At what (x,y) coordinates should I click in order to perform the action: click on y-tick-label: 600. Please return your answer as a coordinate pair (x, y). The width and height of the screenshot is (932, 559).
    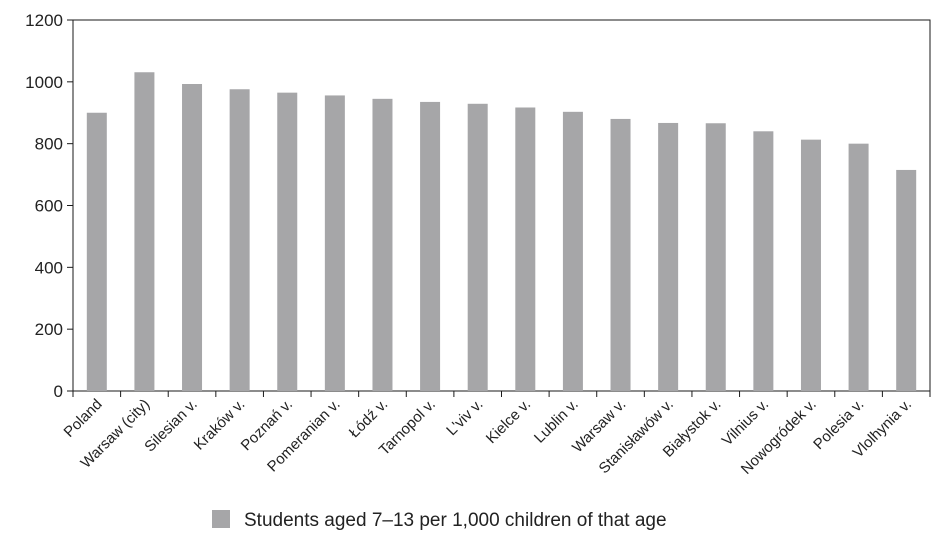
    Looking at the image, I should click on (49, 206).